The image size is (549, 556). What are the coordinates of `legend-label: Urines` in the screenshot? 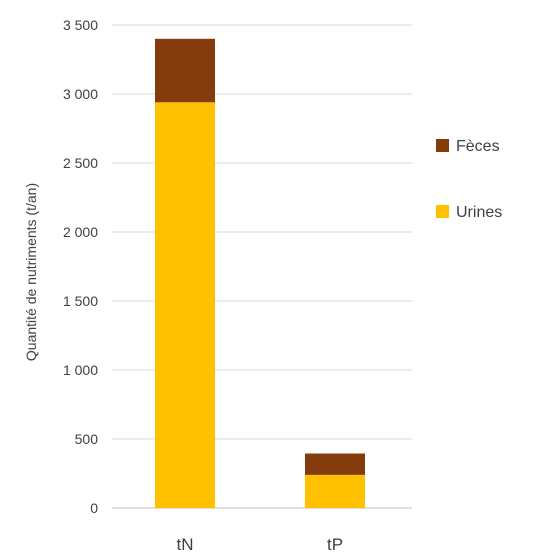 It's located at (479, 212).